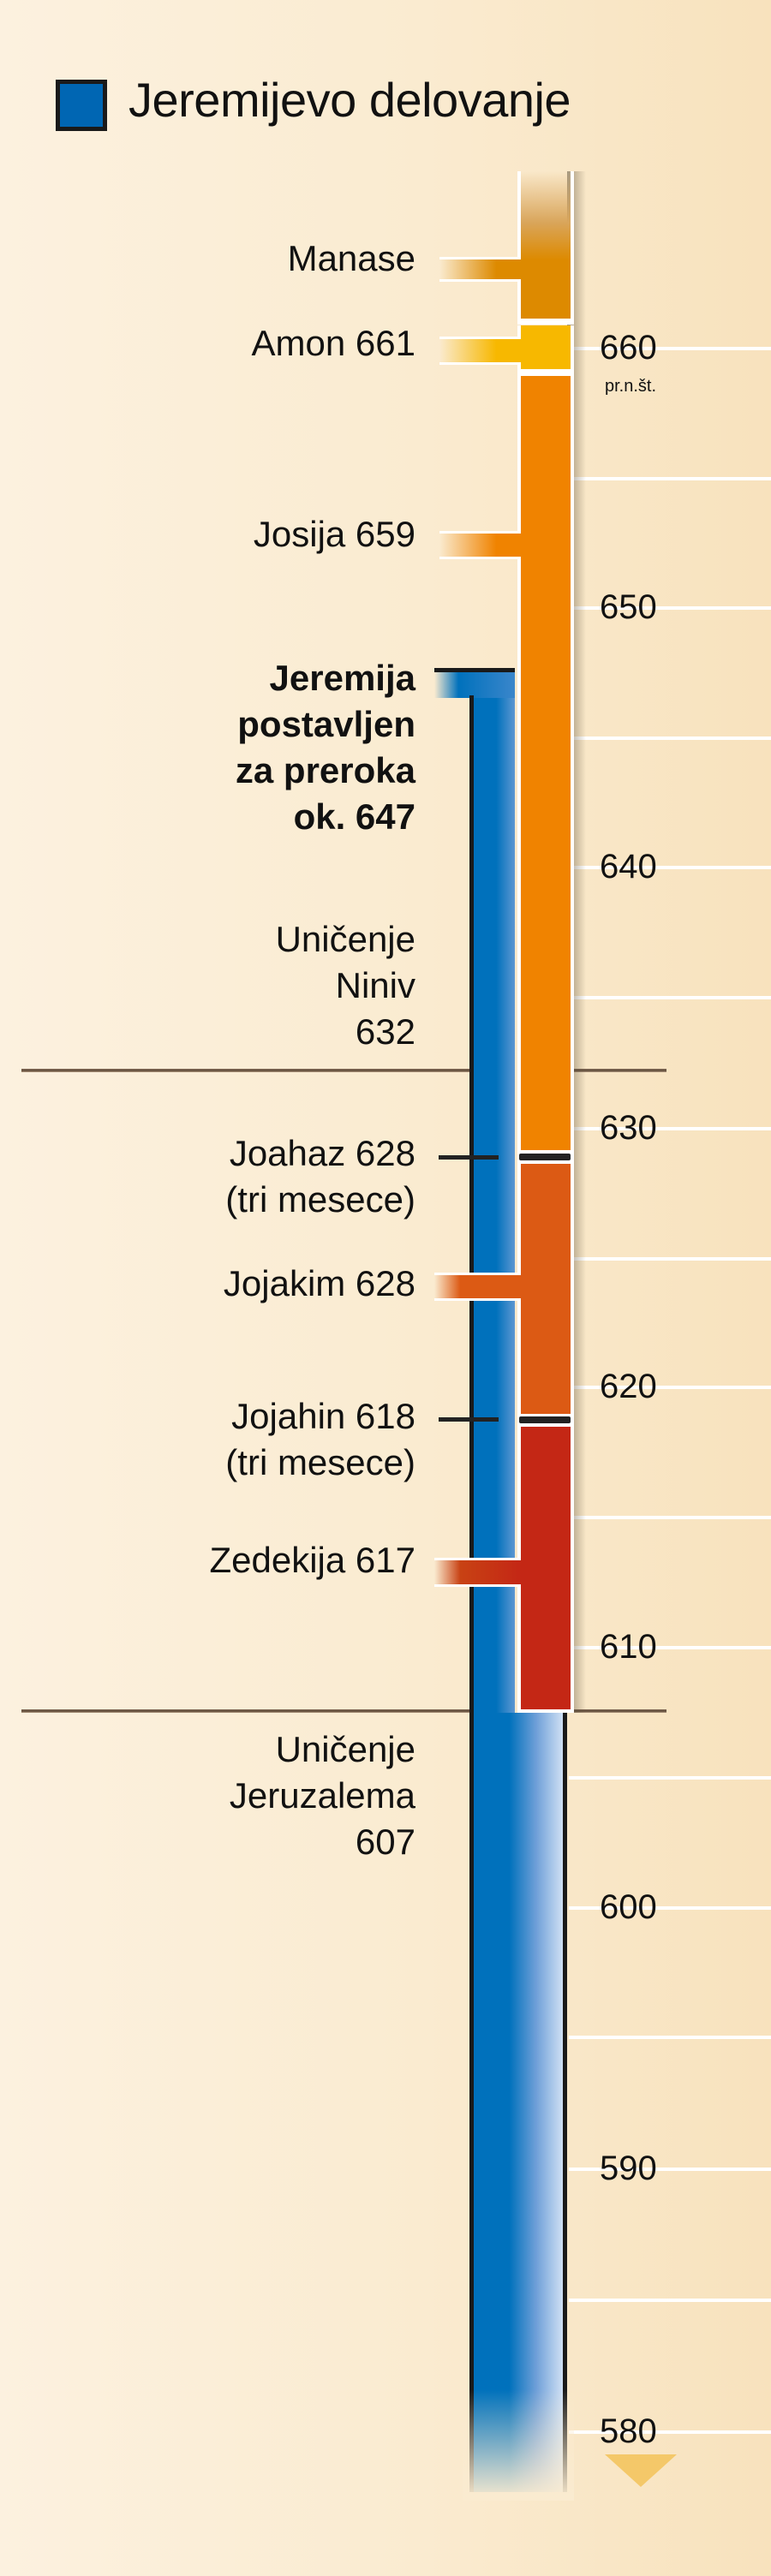 The image size is (771, 2576). What do you see at coordinates (246, 1070) in the screenshot?
I see `separator-niniva-left` at bounding box center [246, 1070].